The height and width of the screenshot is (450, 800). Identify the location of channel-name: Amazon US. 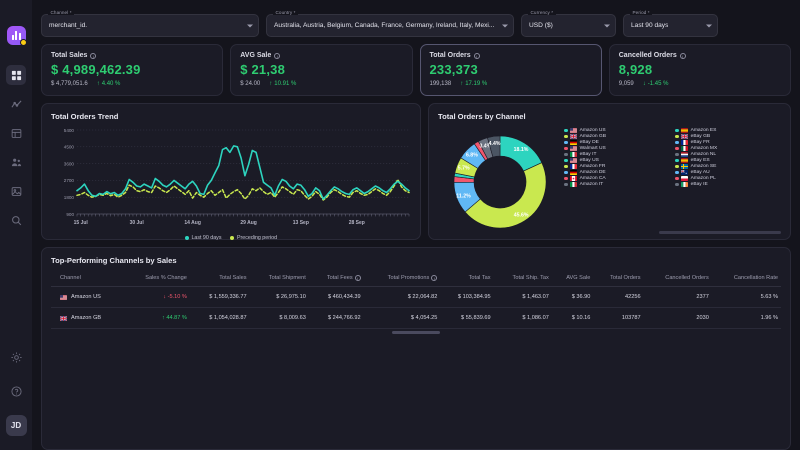
(86, 297).